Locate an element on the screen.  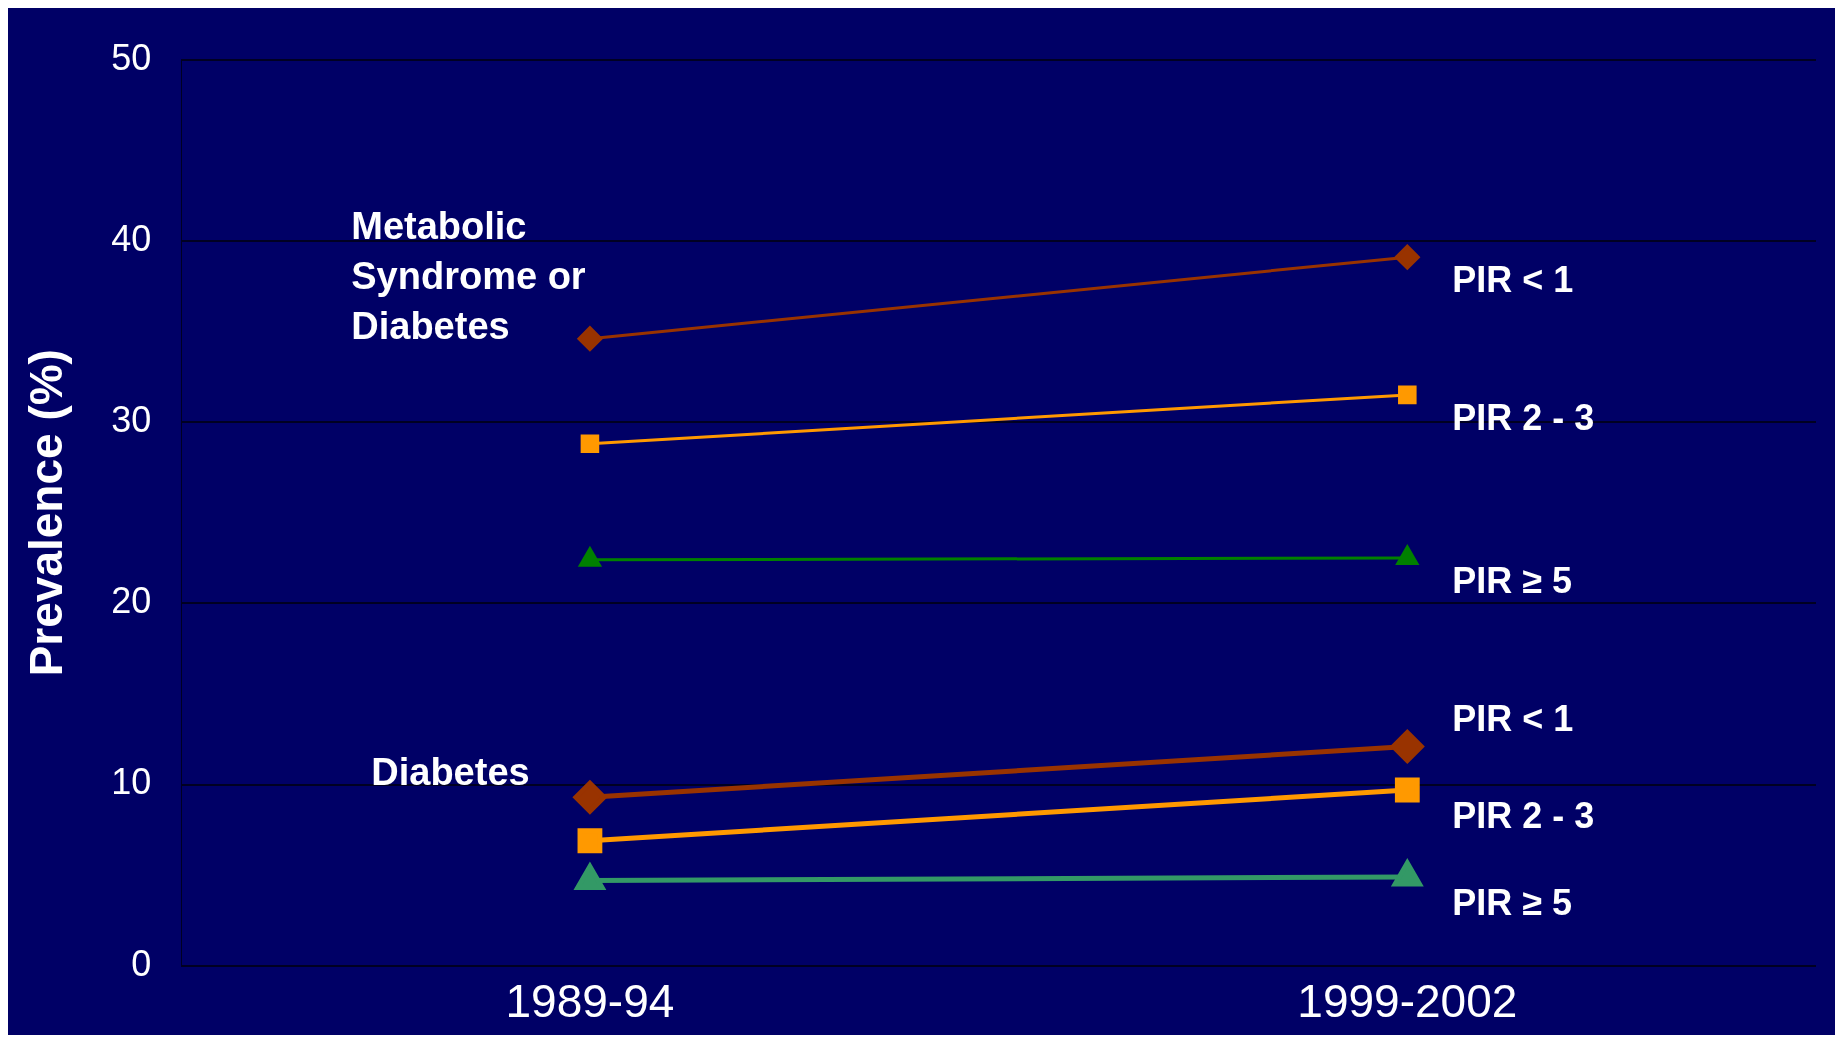
x-tick-label: 1989-94 is located at coordinates (590, 1001).